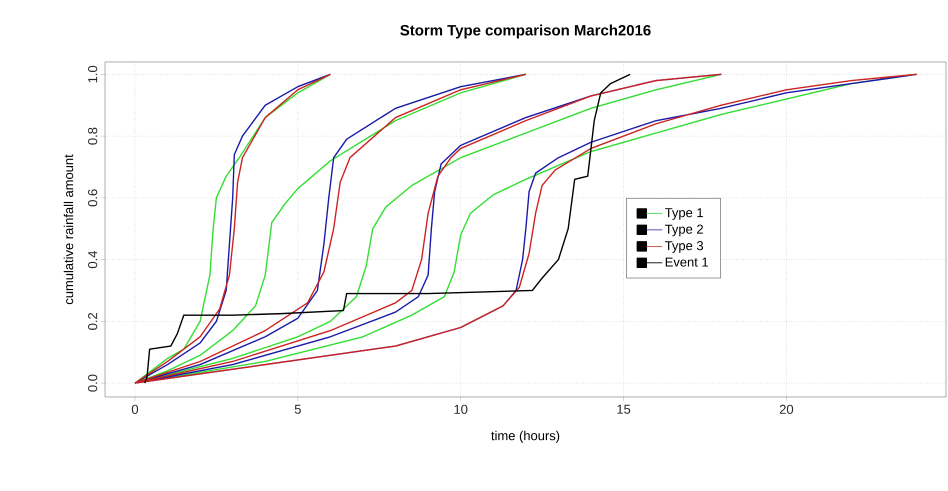 The width and height of the screenshot is (948, 491). Describe the element at coordinates (623, 409) in the screenshot. I see `x-tick-label: 15` at that location.